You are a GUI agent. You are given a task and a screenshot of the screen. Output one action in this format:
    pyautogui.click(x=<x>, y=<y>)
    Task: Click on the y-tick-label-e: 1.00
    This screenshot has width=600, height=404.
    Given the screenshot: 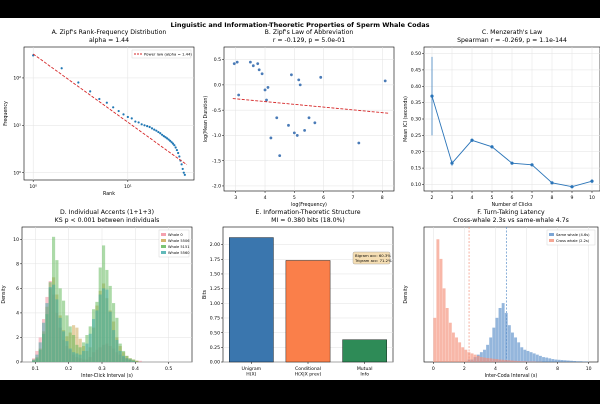 What is the action you would take?
    pyautogui.click(x=215, y=304)
    